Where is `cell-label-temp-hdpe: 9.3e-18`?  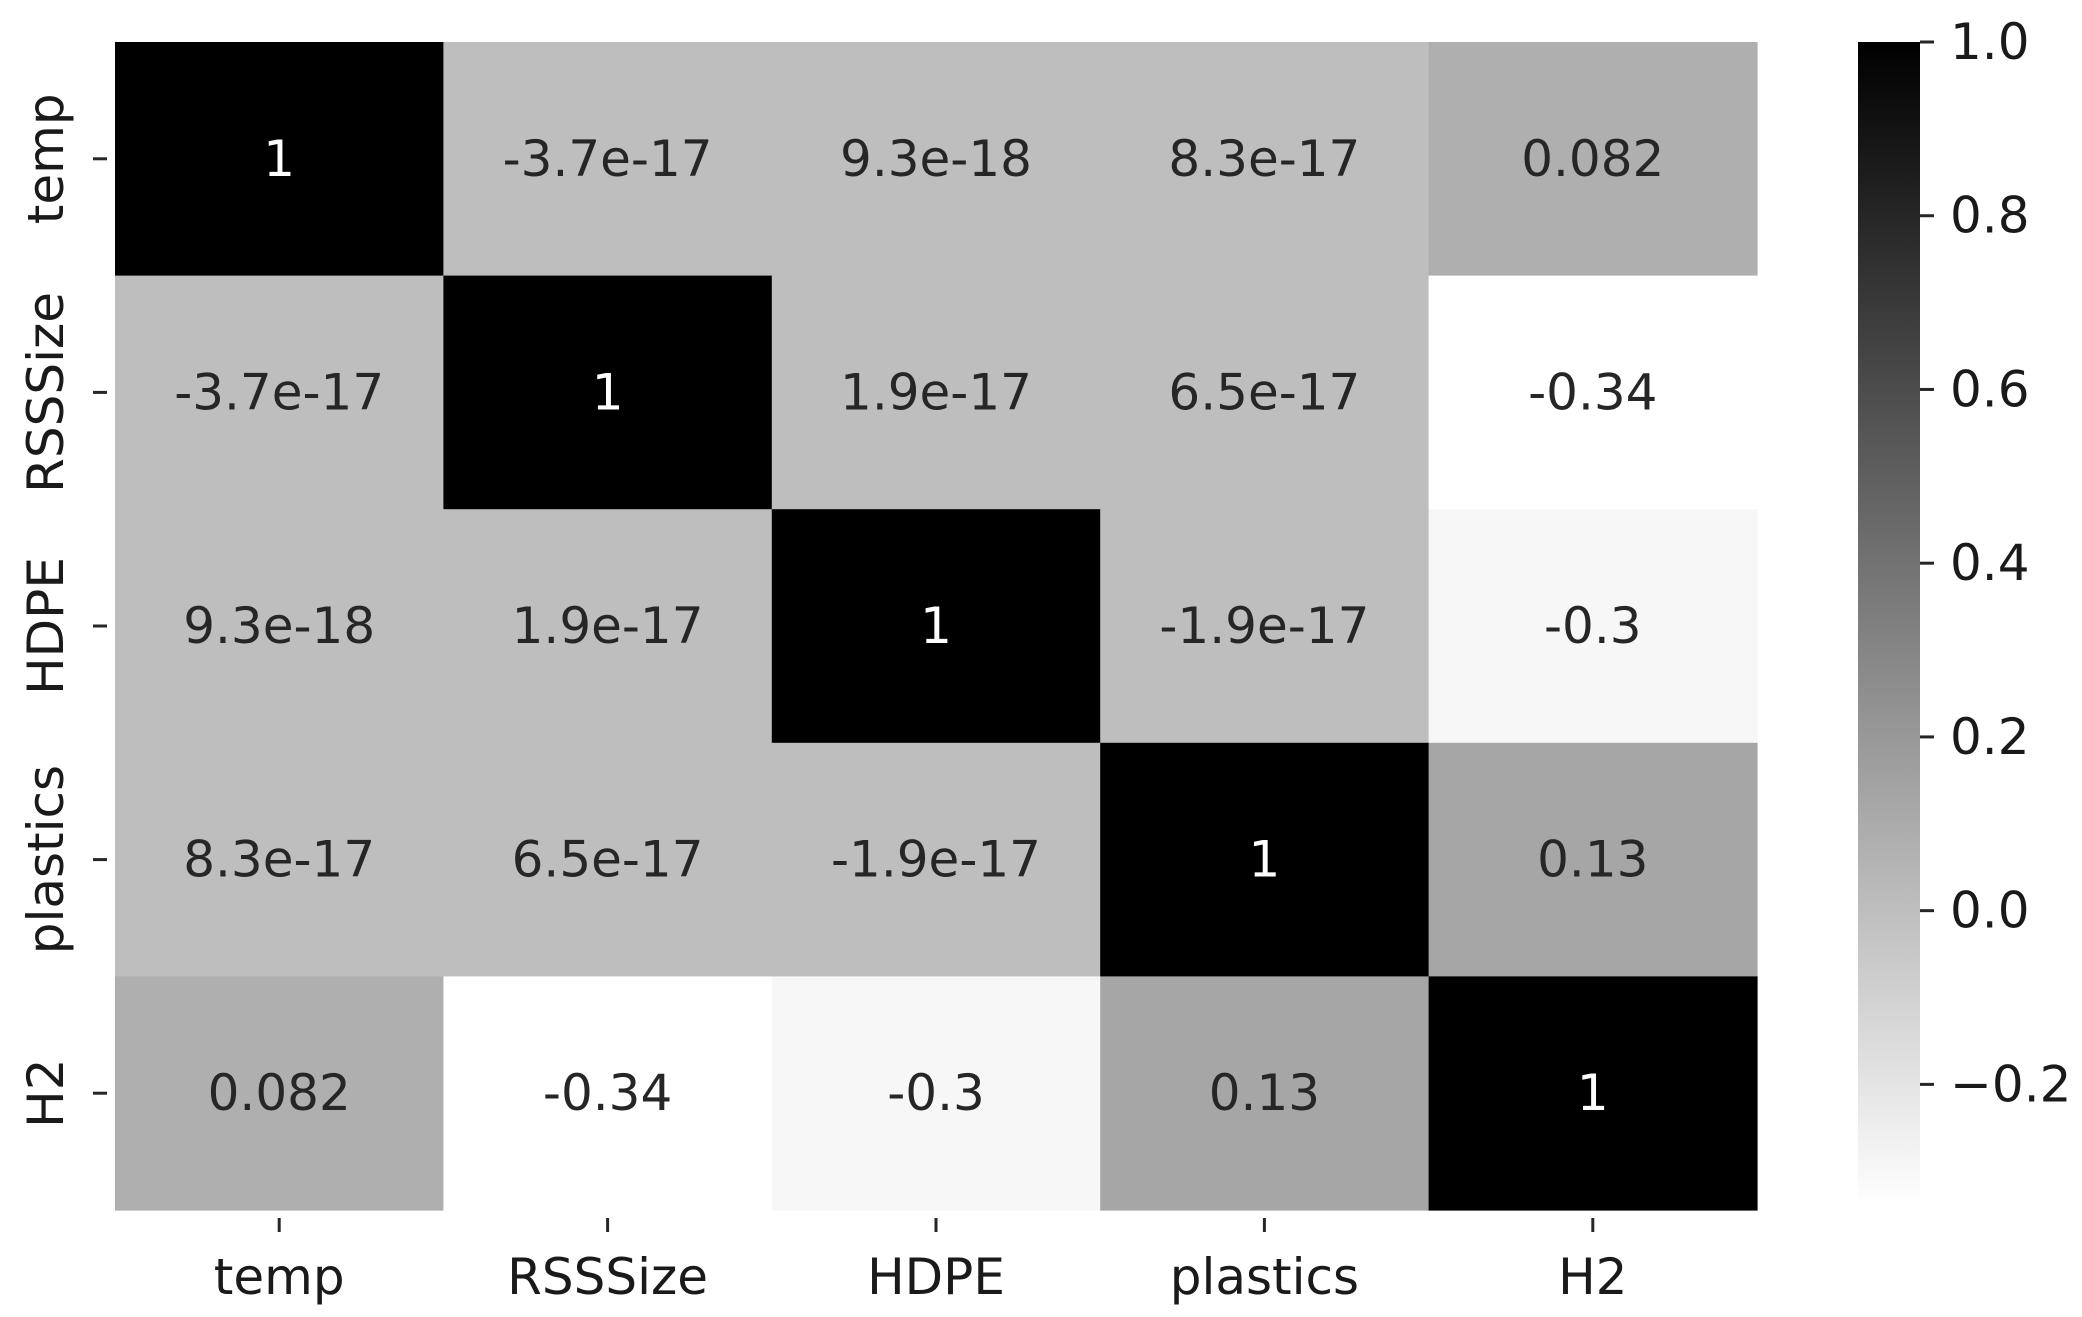
cell-label-temp-hdpe: 9.3e-18 is located at coordinates (936, 159).